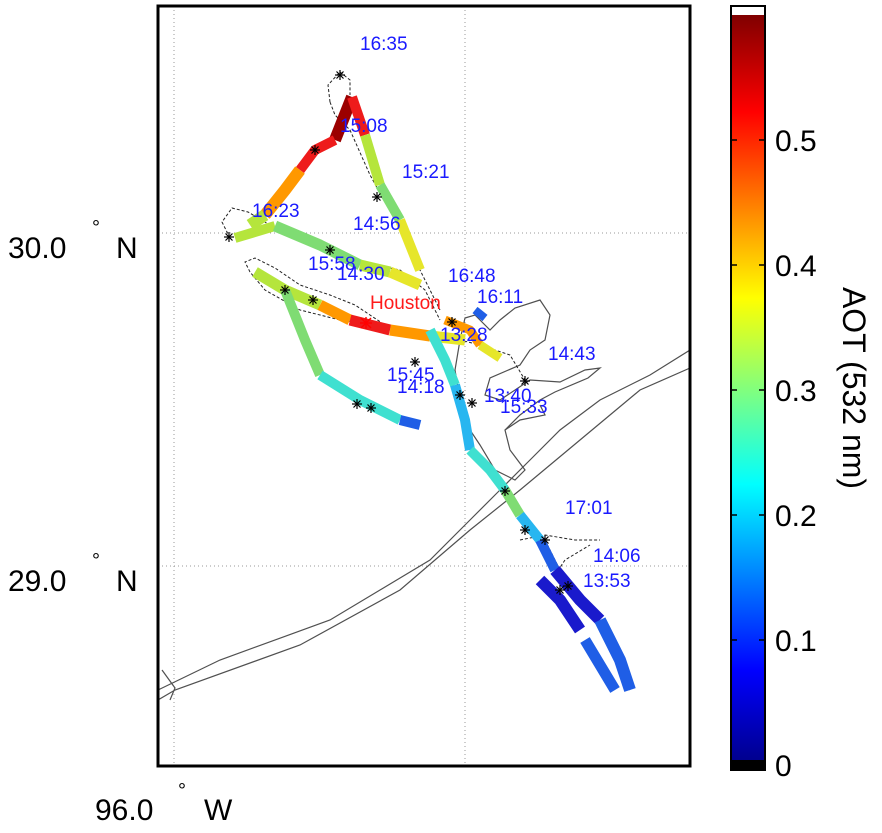 This screenshot has width=882, height=833. I want to click on colorbar-gradient, so click(748, 387).